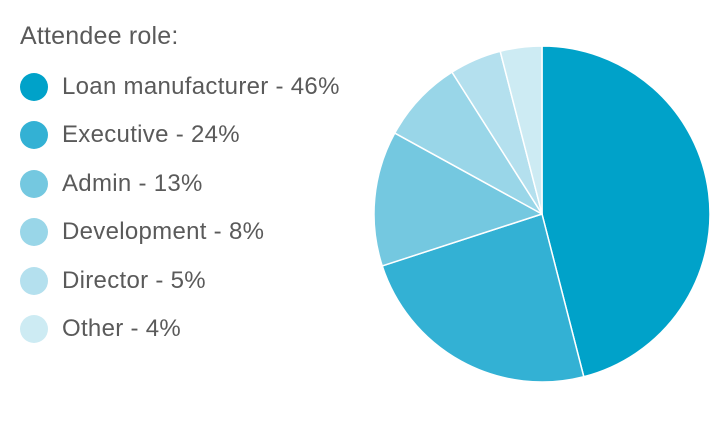 This screenshot has width=712, height=421. I want to click on legend-item-development: Development - 8%, so click(180, 232).